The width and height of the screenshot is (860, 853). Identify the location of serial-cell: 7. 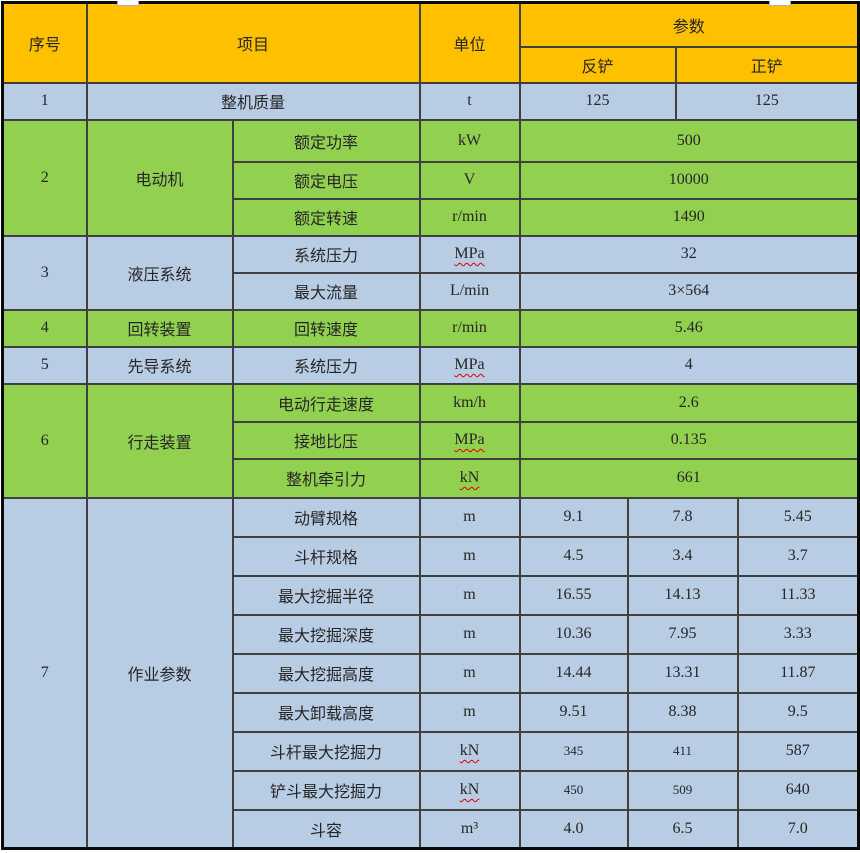
(44, 673).